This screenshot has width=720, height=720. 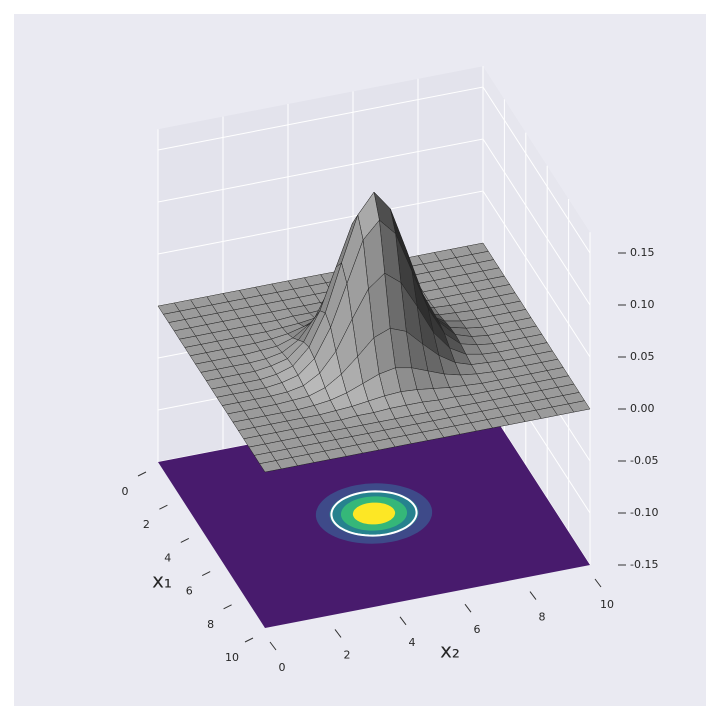 What do you see at coordinates (607, 604) in the screenshot?
I see `x2-tick-label: 10` at bounding box center [607, 604].